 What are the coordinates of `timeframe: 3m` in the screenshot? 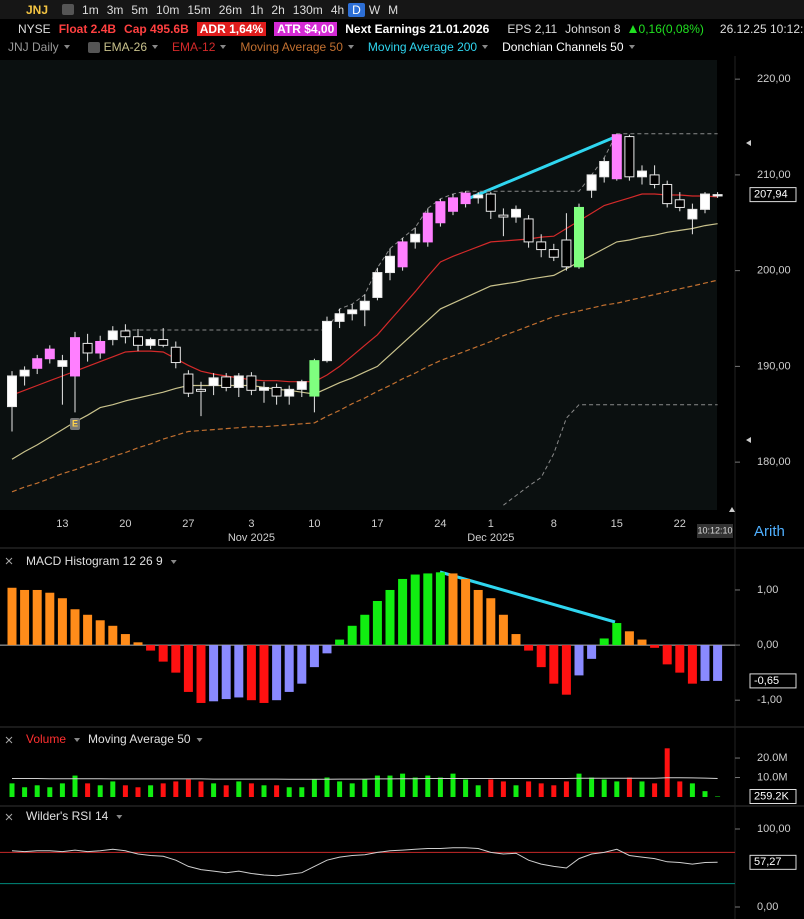 It's located at (115, 9).